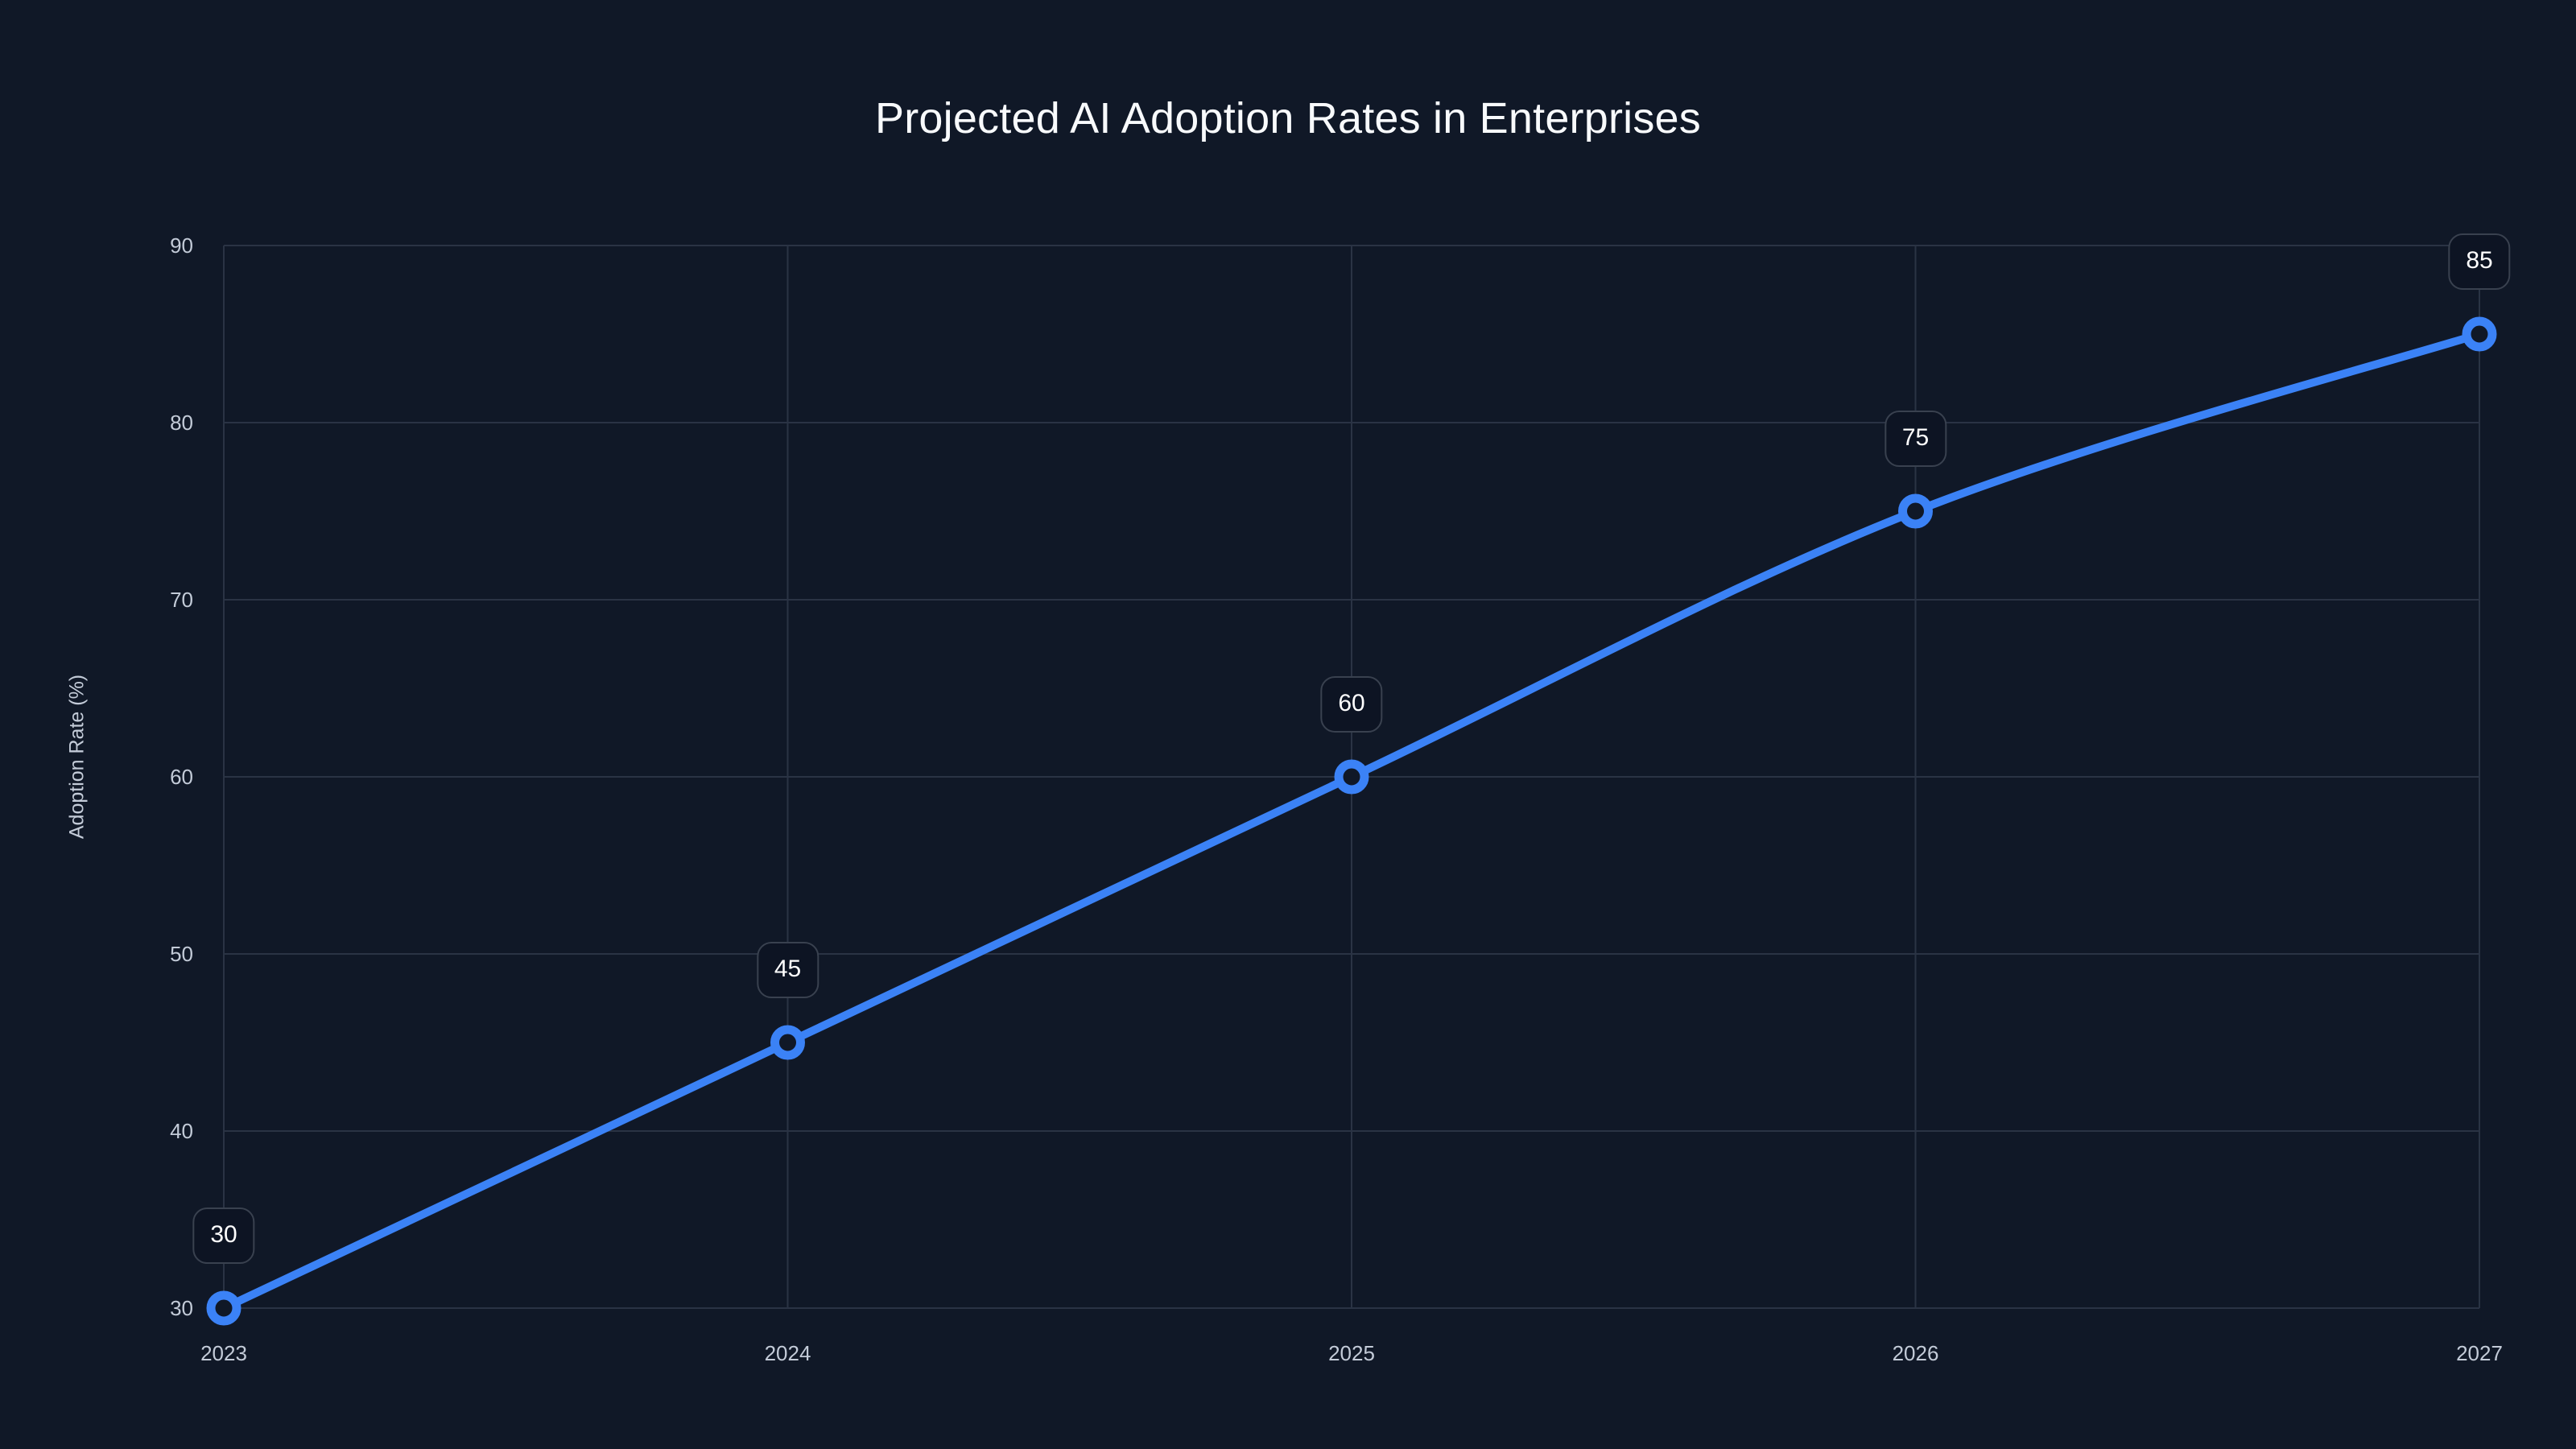  I want to click on x-axis-tick-2025: 2025, so click(1351, 1353).